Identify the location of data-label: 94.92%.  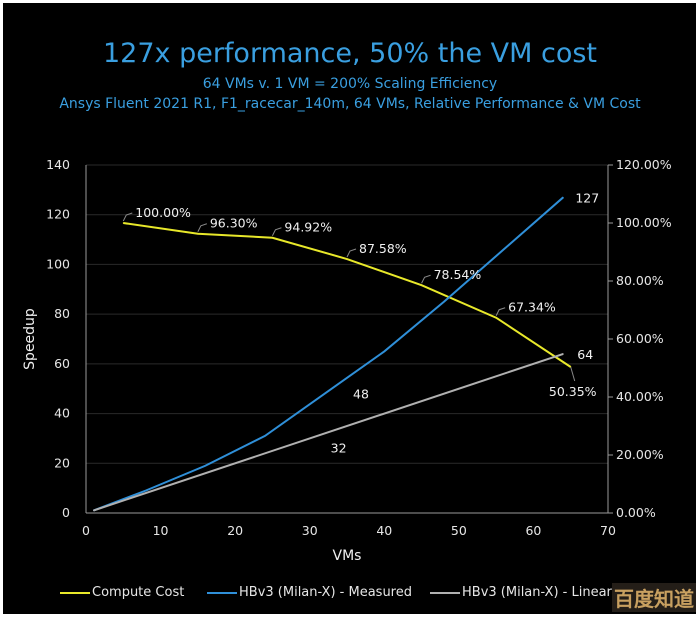
(308, 227).